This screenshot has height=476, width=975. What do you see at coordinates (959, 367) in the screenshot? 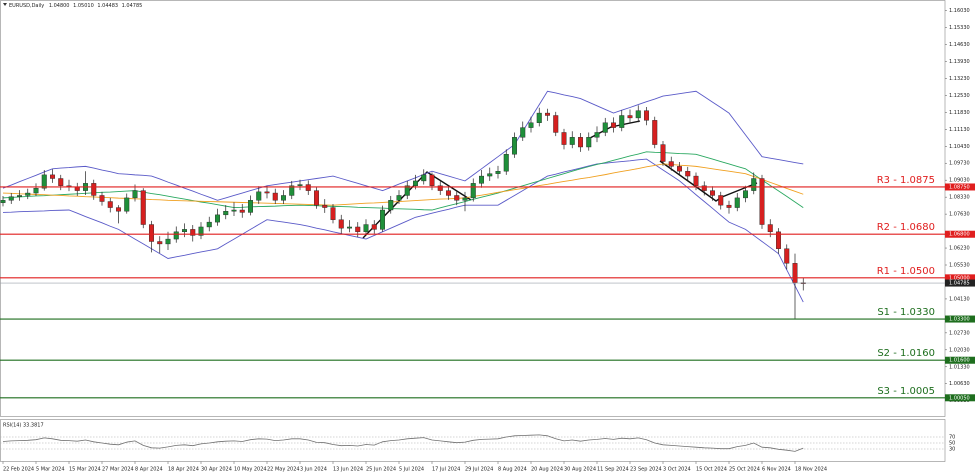
I see `y-tick-label: 1.01330` at bounding box center [959, 367].